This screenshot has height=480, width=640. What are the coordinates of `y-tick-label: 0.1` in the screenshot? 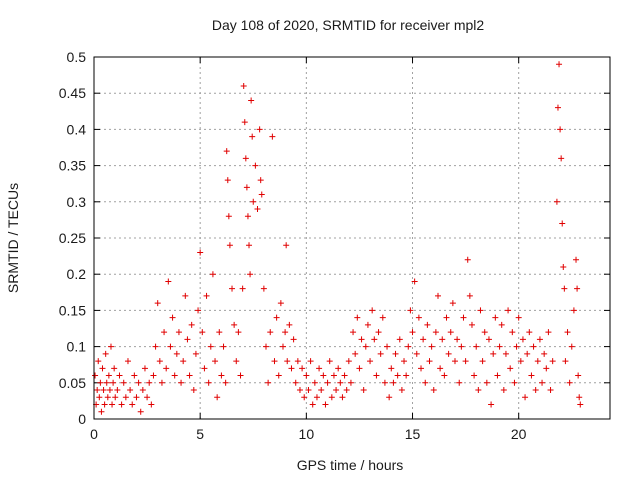 It's located at (77, 347).